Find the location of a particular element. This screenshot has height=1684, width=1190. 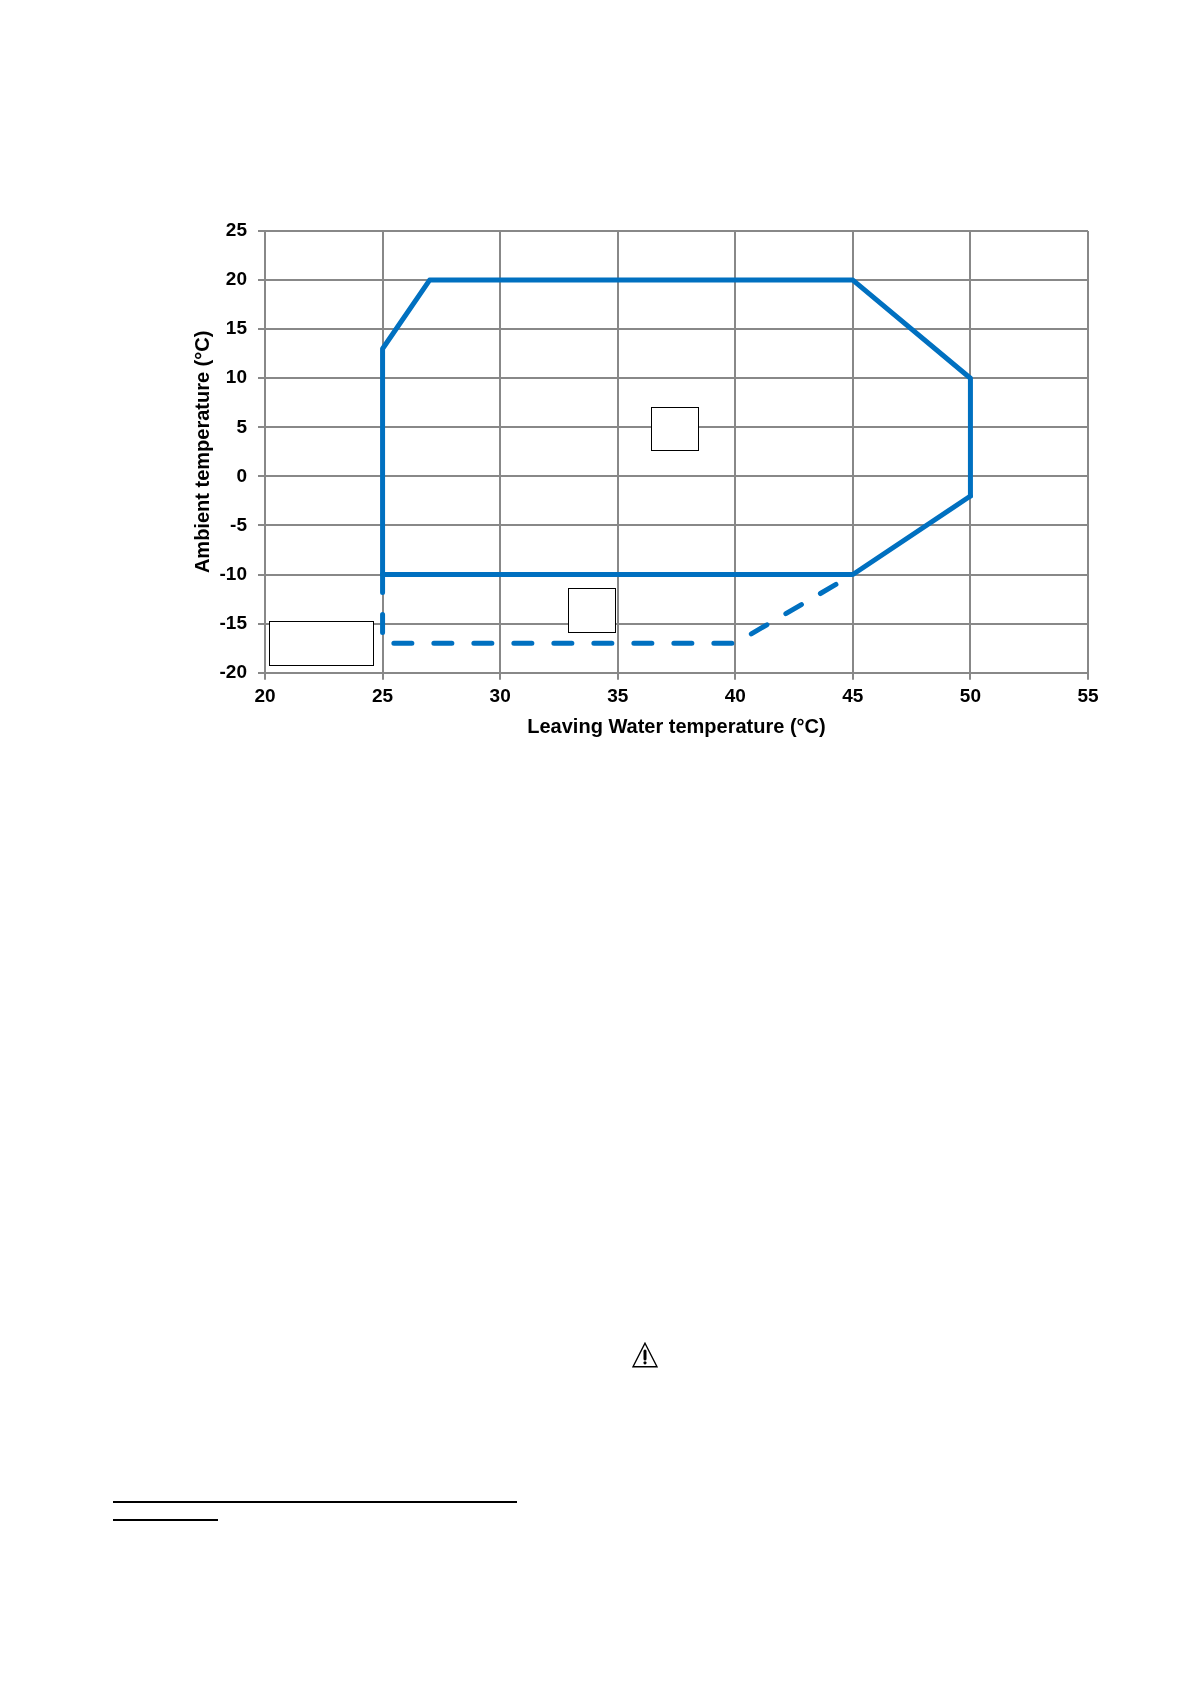

y-tick-label: -20 is located at coordinates (233, 671).